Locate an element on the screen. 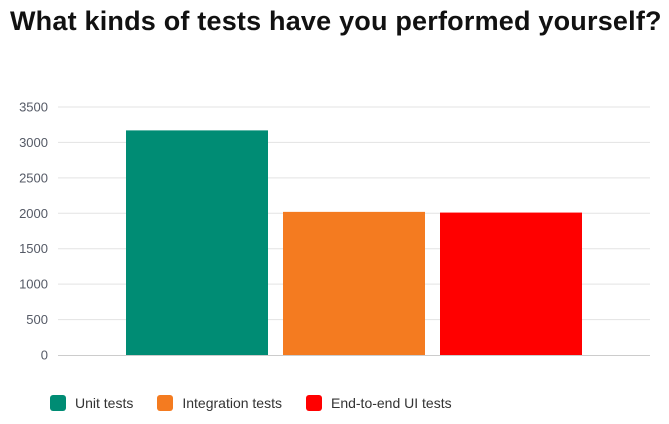 This screenshot has height=424, width=669. y-tick-label: 500 is located at coordinates (37, 319).